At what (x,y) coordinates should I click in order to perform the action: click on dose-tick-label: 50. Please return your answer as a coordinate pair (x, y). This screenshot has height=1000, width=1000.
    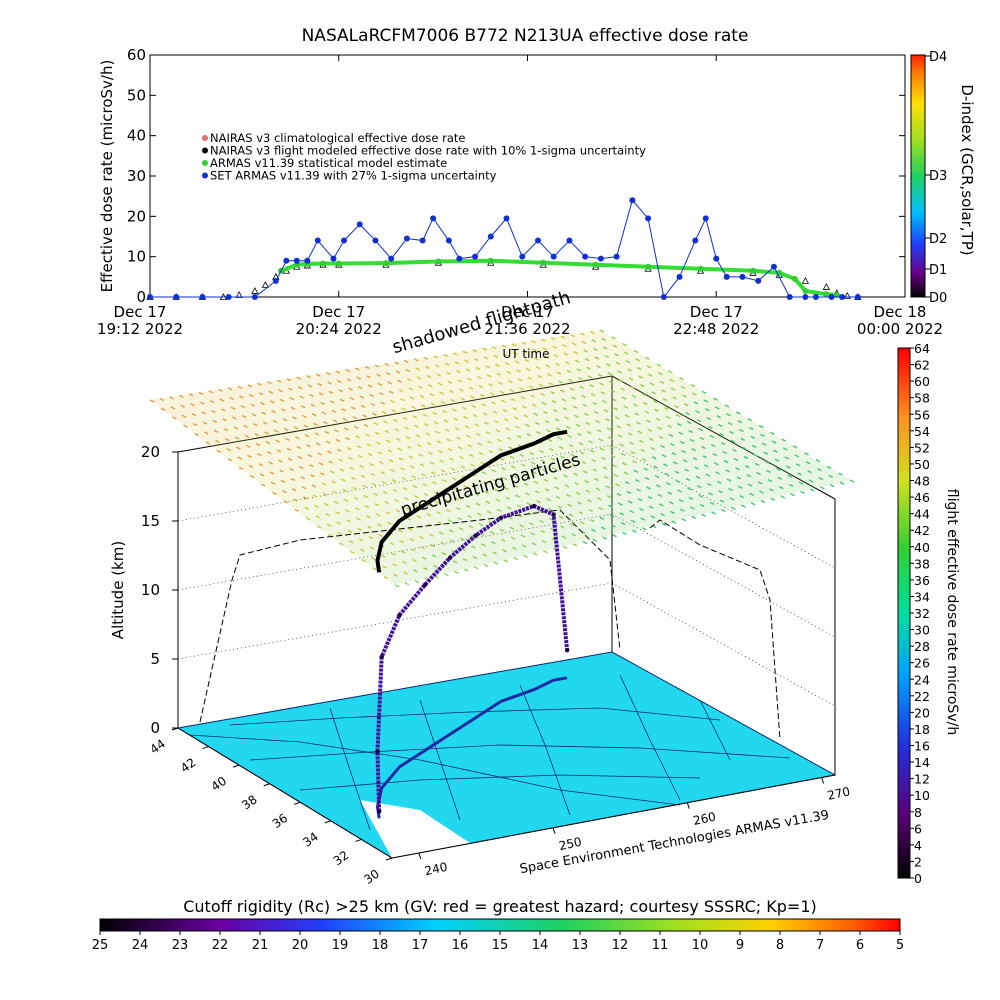
    Looking at the image, I should click on (922, 464).